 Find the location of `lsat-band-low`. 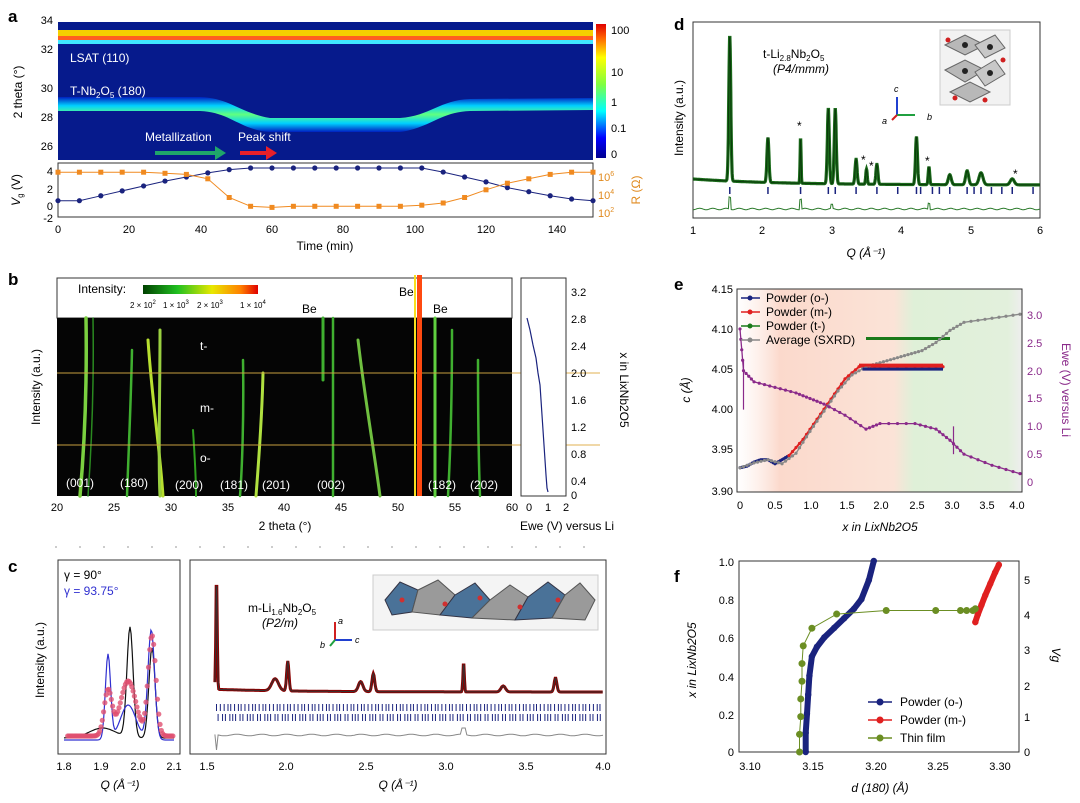

lsat-band-low is located at coordinates (325, 42).